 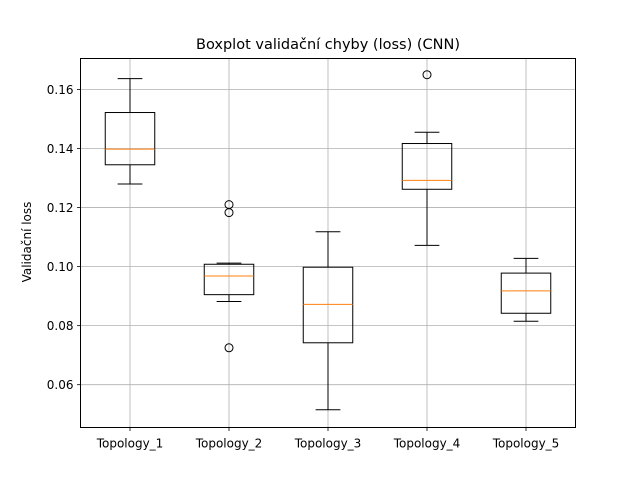 What do you see at coordinates (427, 444) in the screenshot?
I see `x-tick-label: Topology_4` at bounding box center [427, 444].